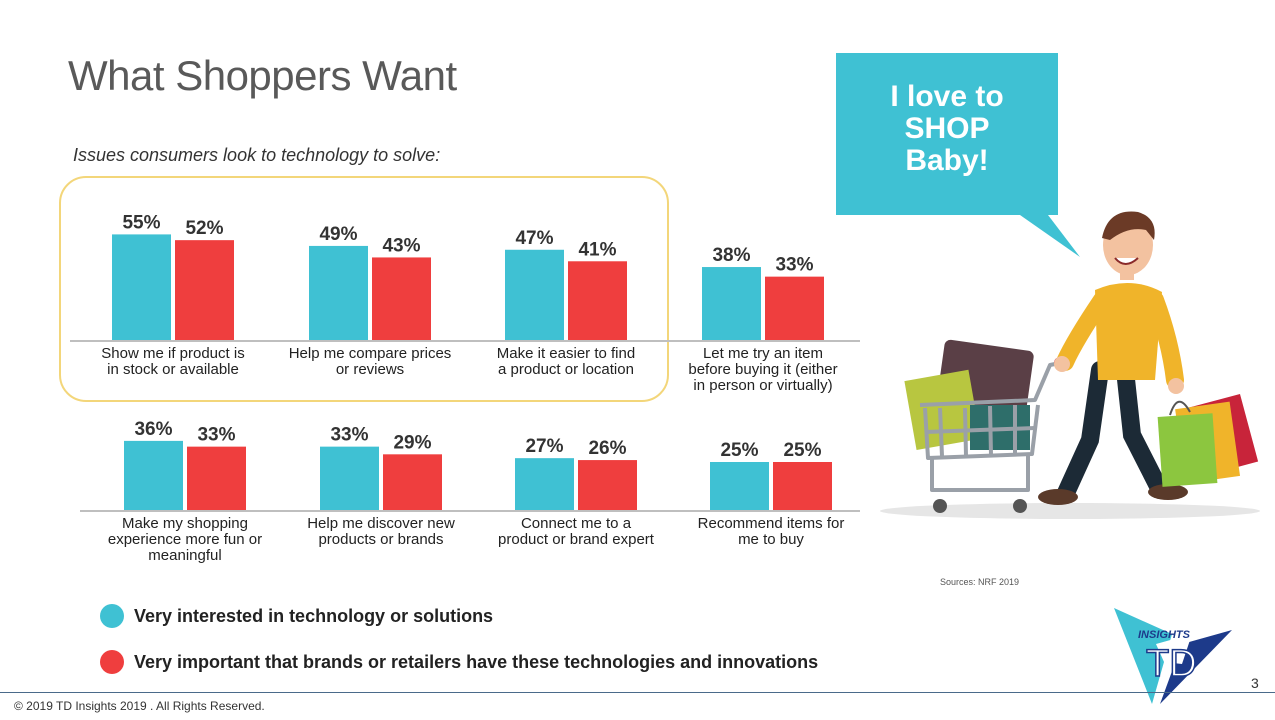 This screenshot has height=720, width=1275. Describe the element at coordinates (597, 249) in the screenshot. I see `data-label: 41%` at that location.